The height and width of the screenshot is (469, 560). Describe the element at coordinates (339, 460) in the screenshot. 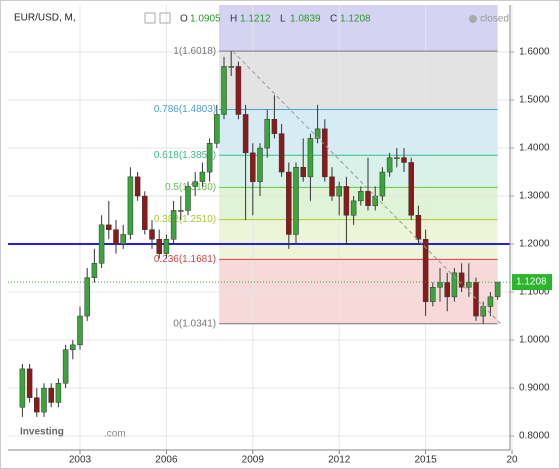

I see `x-tick-label: 2012` at that location.